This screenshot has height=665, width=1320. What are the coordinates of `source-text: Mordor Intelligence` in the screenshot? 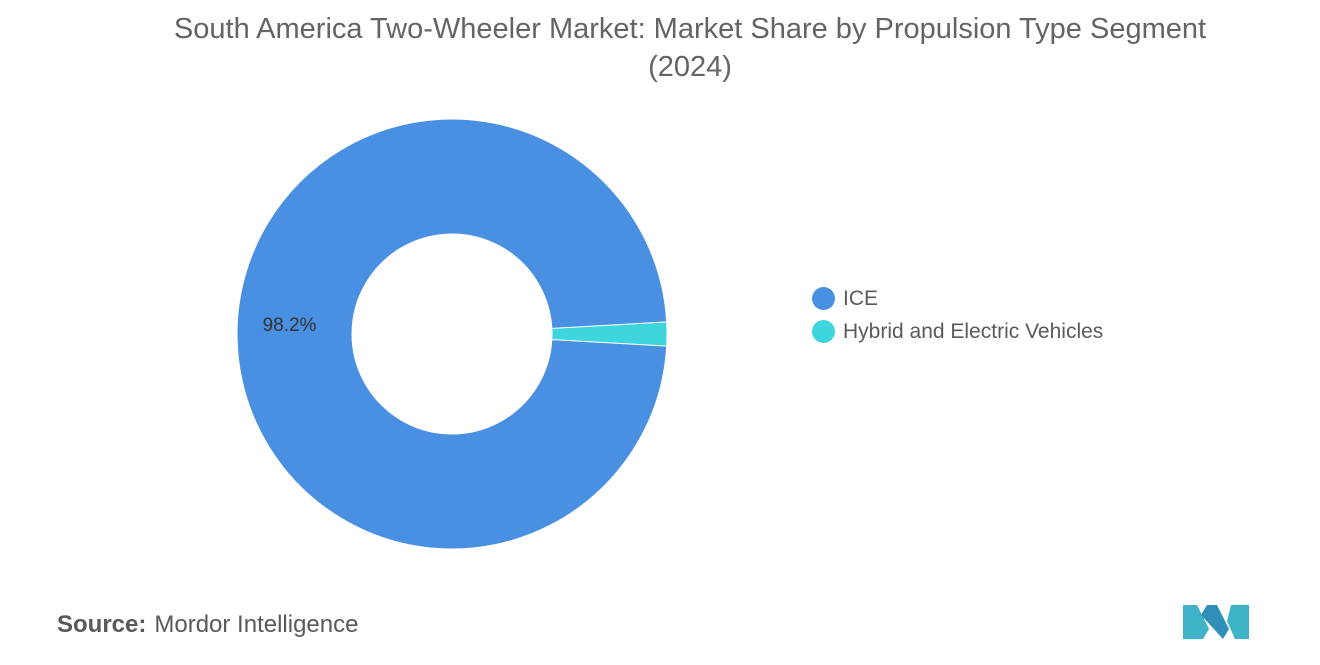 It's located at (256, 624).